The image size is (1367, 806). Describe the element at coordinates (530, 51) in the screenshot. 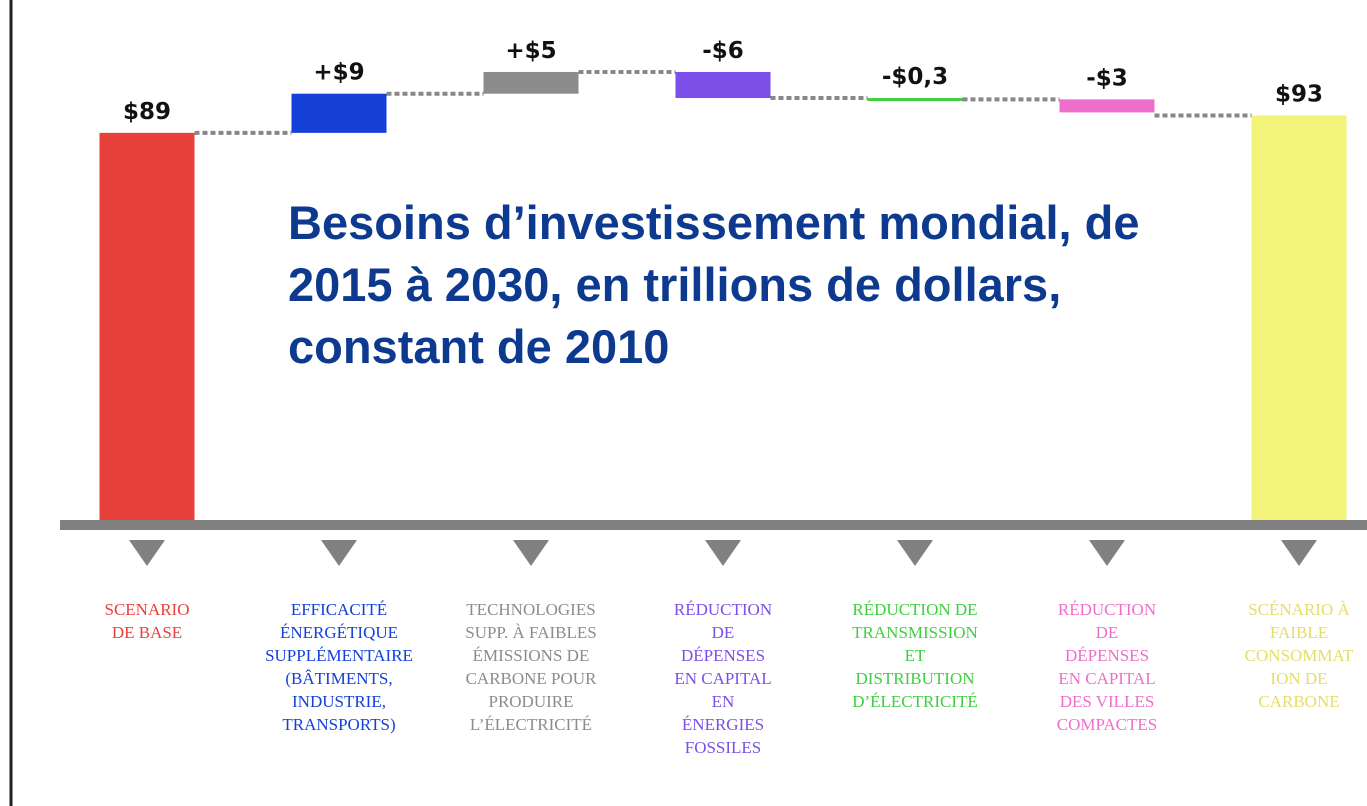

I see `value-label: +$5` at that location.